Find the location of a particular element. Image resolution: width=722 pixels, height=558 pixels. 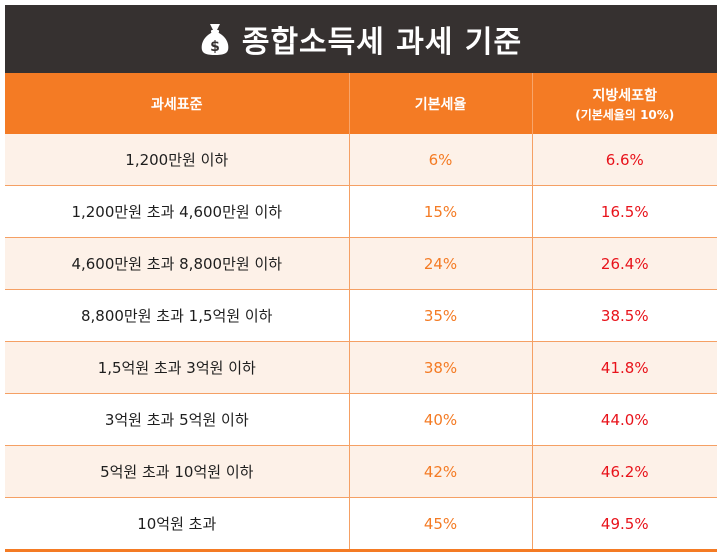

table-row: 5억원 초과 10억원 이하 42% 46.2% is located at coordinates (361, 471).